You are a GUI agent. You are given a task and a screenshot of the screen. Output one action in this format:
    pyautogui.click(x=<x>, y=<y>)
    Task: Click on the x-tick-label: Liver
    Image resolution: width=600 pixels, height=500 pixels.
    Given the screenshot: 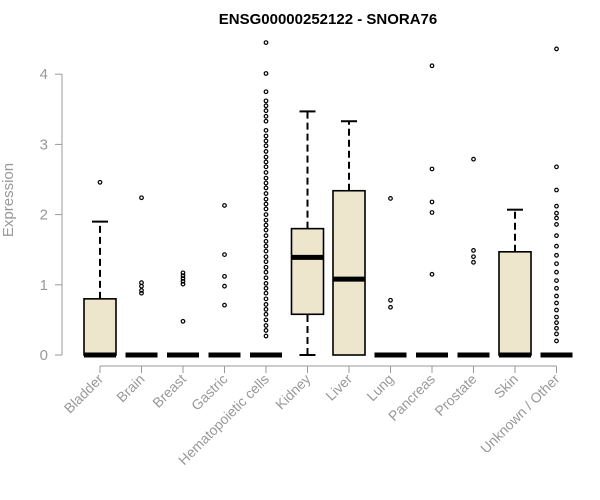 What is the action you would take?
    pyautogui.click(x=338, y=387)
    